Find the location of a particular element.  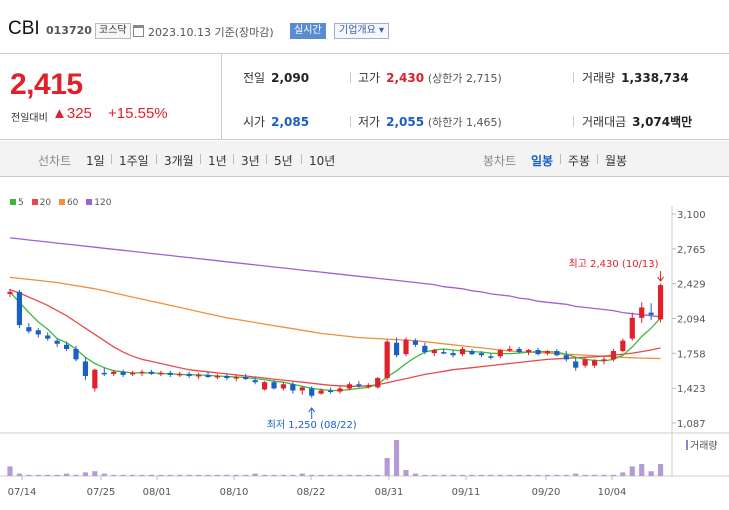

tab-monthly: 월봉 is located at coordinates (616, 161).